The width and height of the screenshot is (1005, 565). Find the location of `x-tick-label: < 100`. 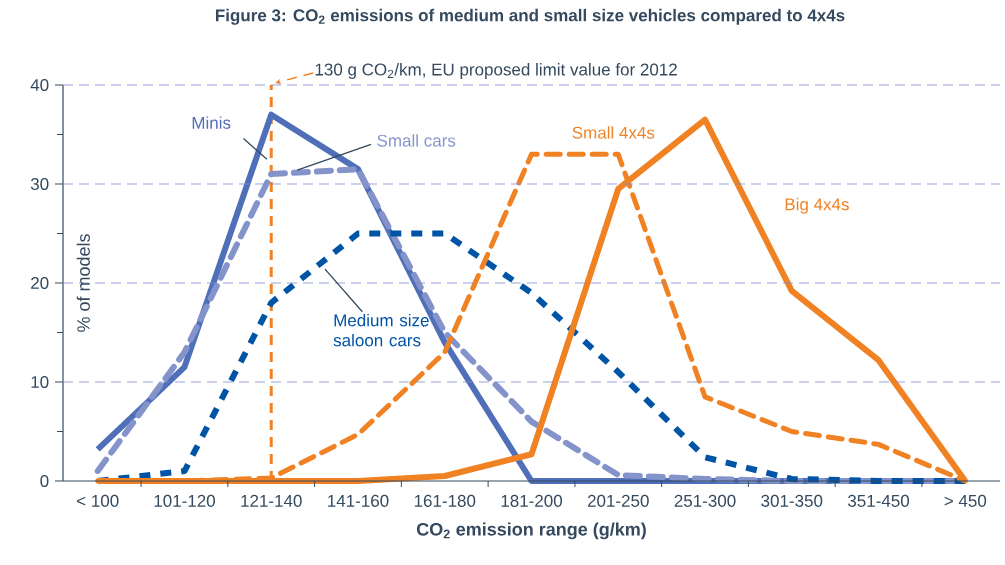

x-tick-label: < 100 is located at coordinates (98, 500).